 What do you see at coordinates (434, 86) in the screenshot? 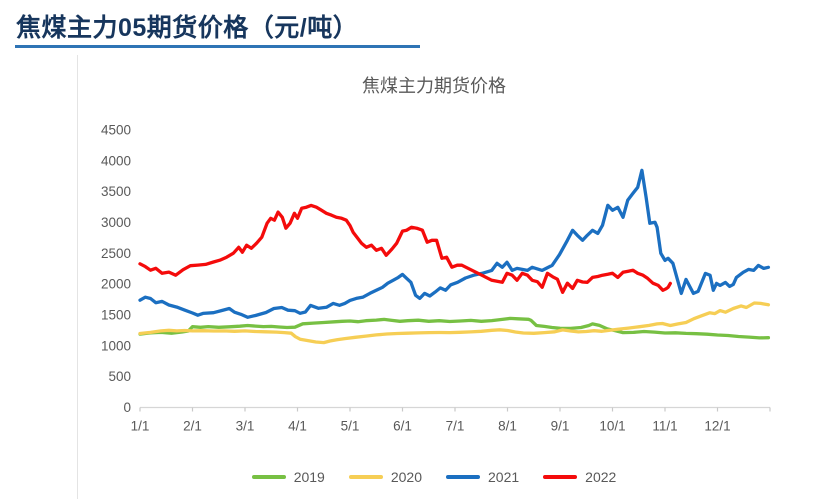
I see `chart-title: 焦煤主力期货价格` at bounding box center [434, 86].